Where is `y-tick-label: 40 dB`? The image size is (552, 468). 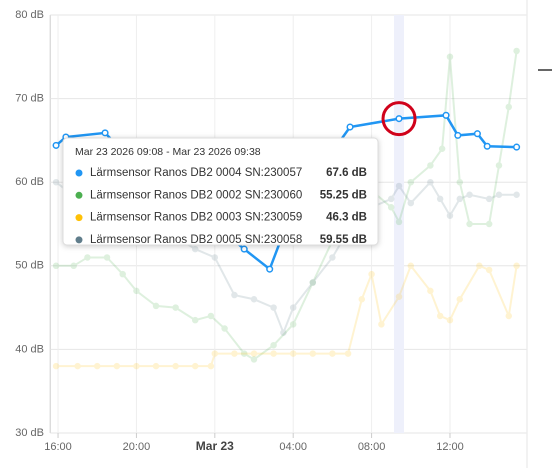 y-tick-label: 40 dB is located at coordinates (29, 349).